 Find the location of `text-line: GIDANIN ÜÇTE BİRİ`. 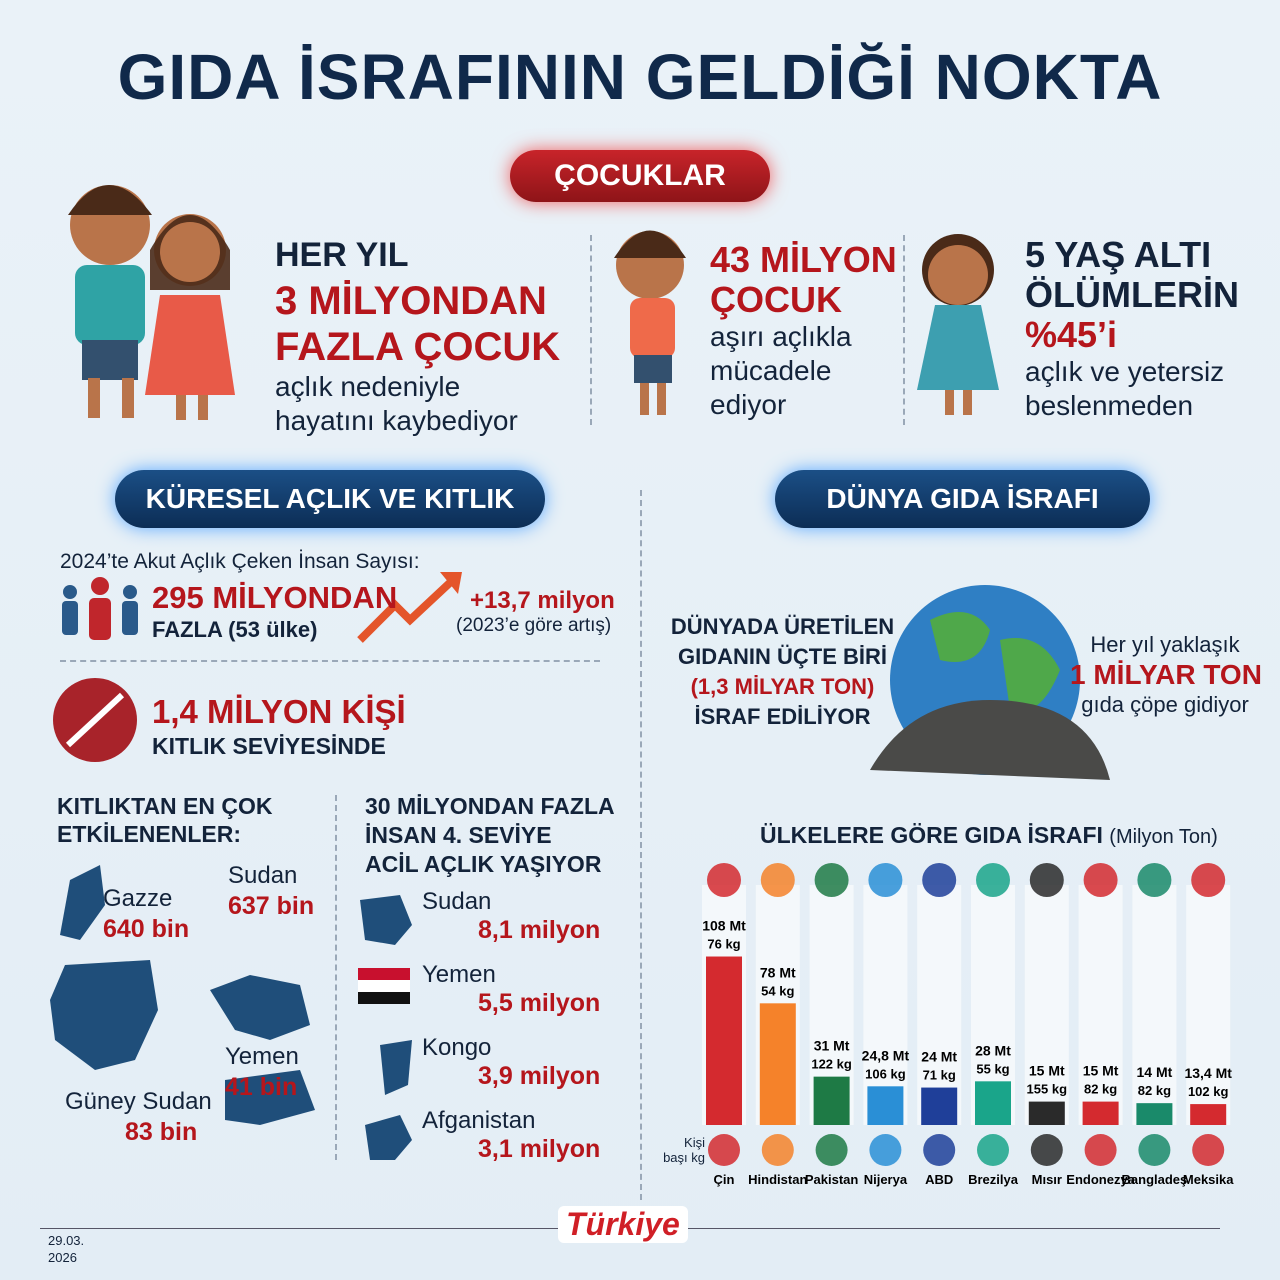

text-line: GIDANIN ÜÇTE BİRİ is located at coordinates (782, 656).